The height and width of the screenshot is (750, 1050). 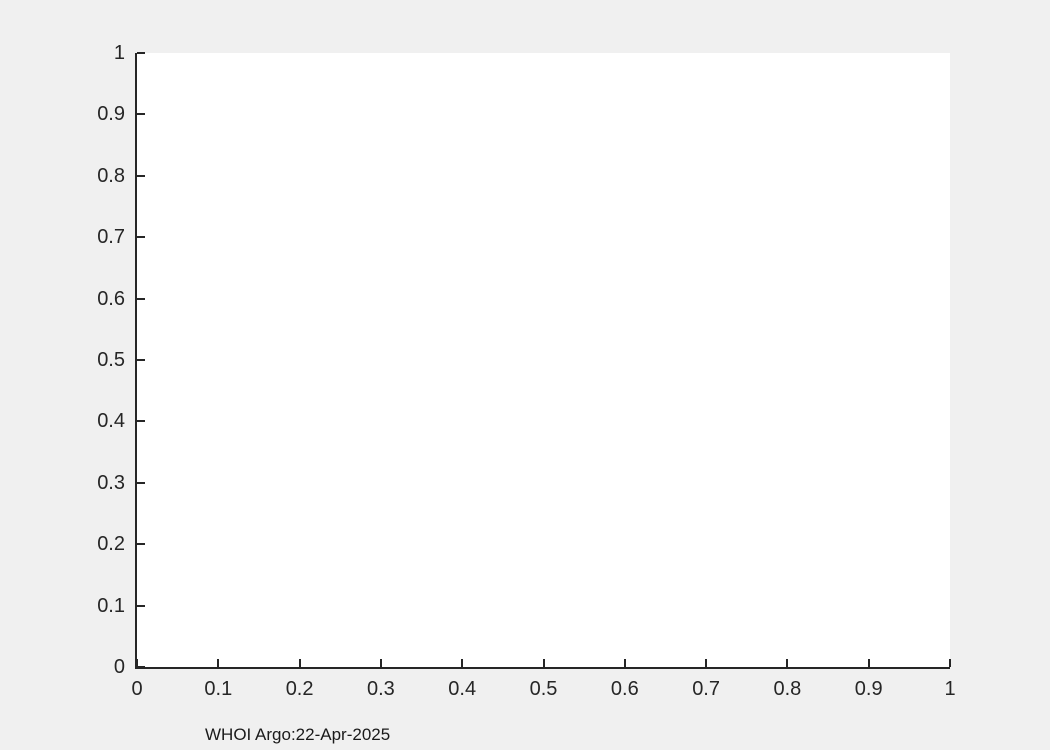 I want to click on y-tick-label: 1, so click(x=119, y=53).